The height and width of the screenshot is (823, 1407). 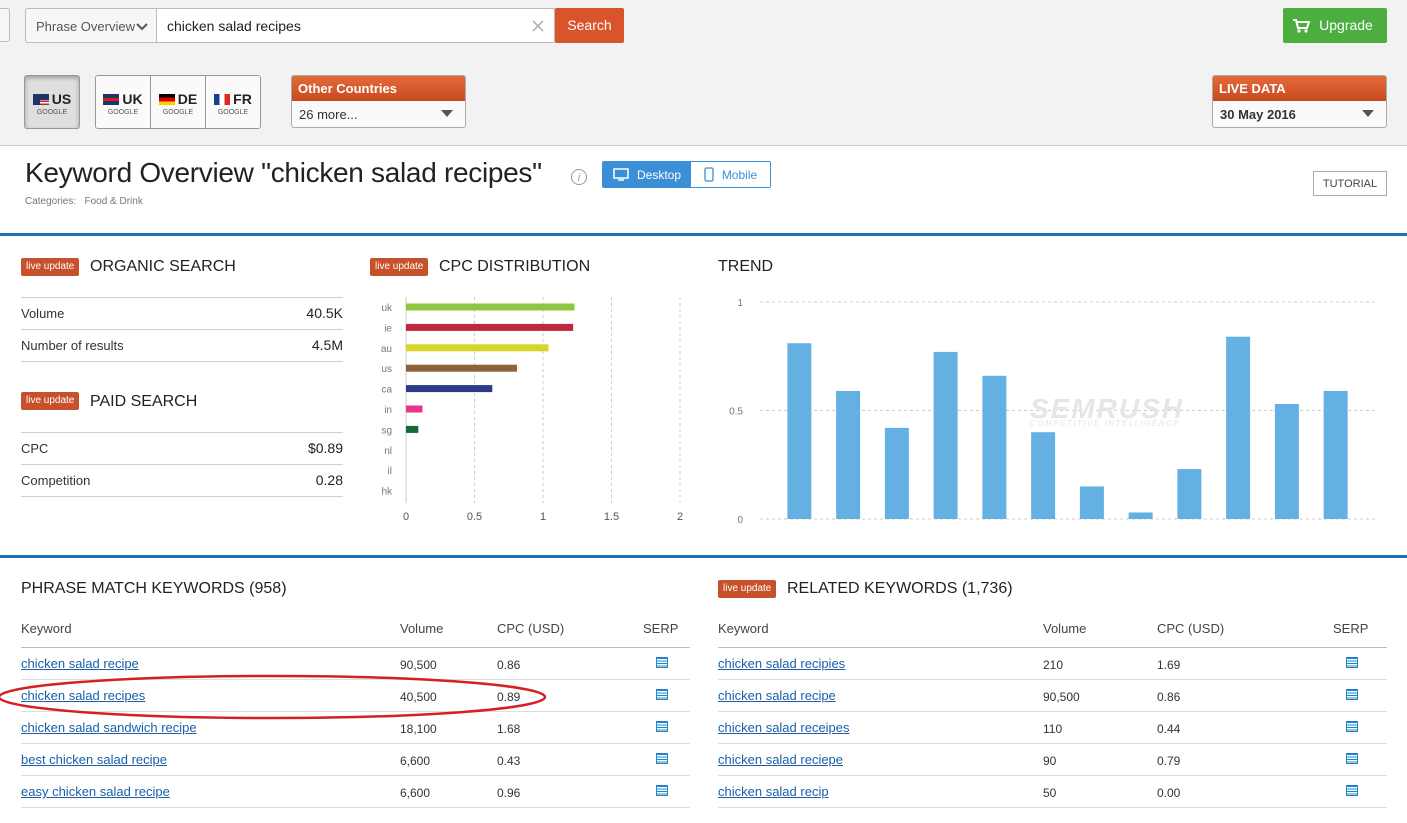 What do you see at coordinates (1350, 183) in the screenshot?
I see `tutorial-button: TUTORIAL` at bounding box center [1350, 183].